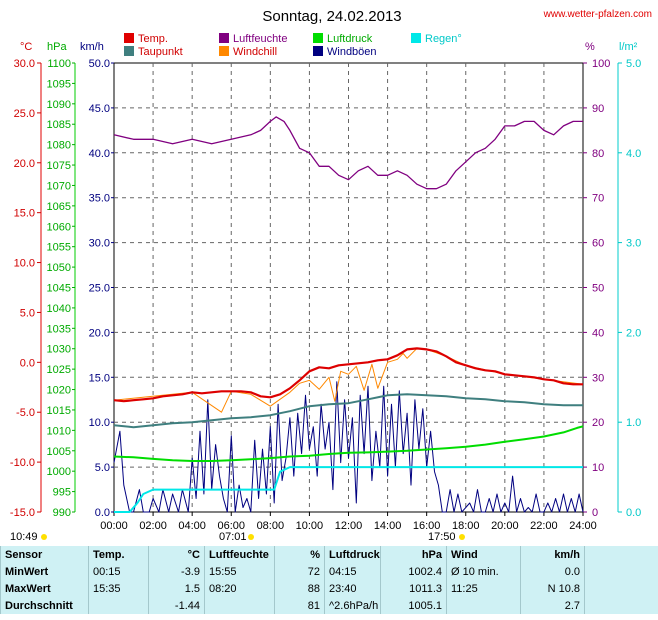 Image resolution: width=658 pixels, height=620 pixels. I want to click on day-length-icon, so click(44, 537).